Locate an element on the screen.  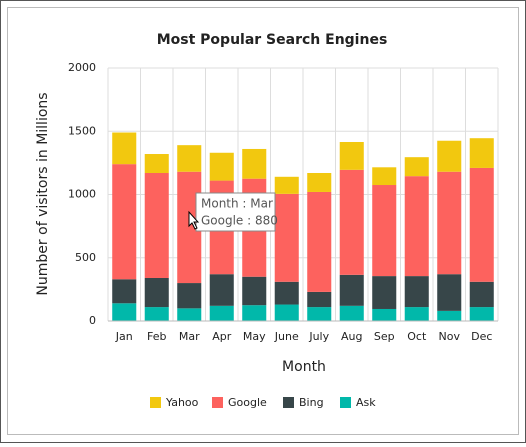
cursor is located at coordinates (194, 220).